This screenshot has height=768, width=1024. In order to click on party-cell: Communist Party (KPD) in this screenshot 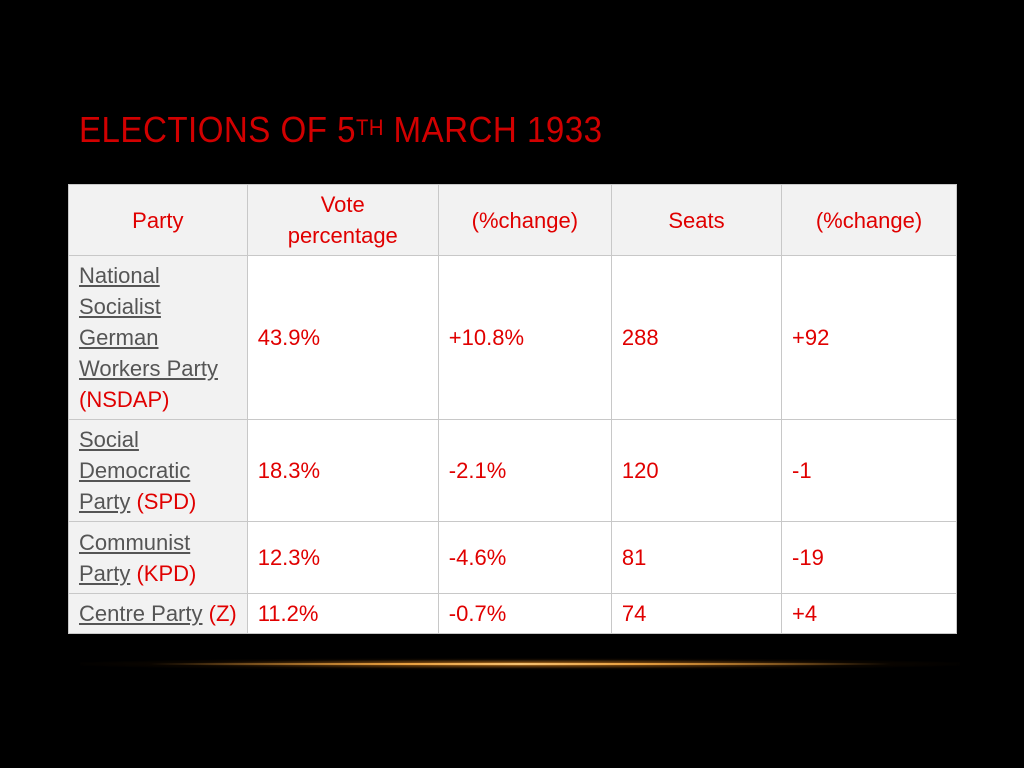, I will do `click(158, 557)`.